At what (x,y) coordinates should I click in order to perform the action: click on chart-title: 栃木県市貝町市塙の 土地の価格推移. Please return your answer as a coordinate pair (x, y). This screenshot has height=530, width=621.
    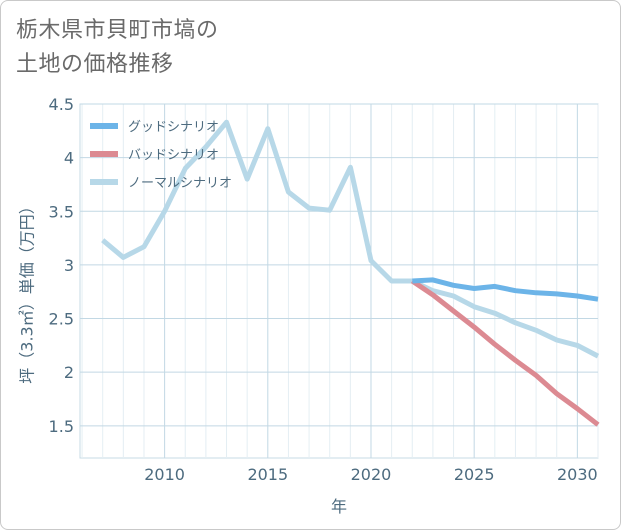
    Looking at the image, I should click on (117, 48).